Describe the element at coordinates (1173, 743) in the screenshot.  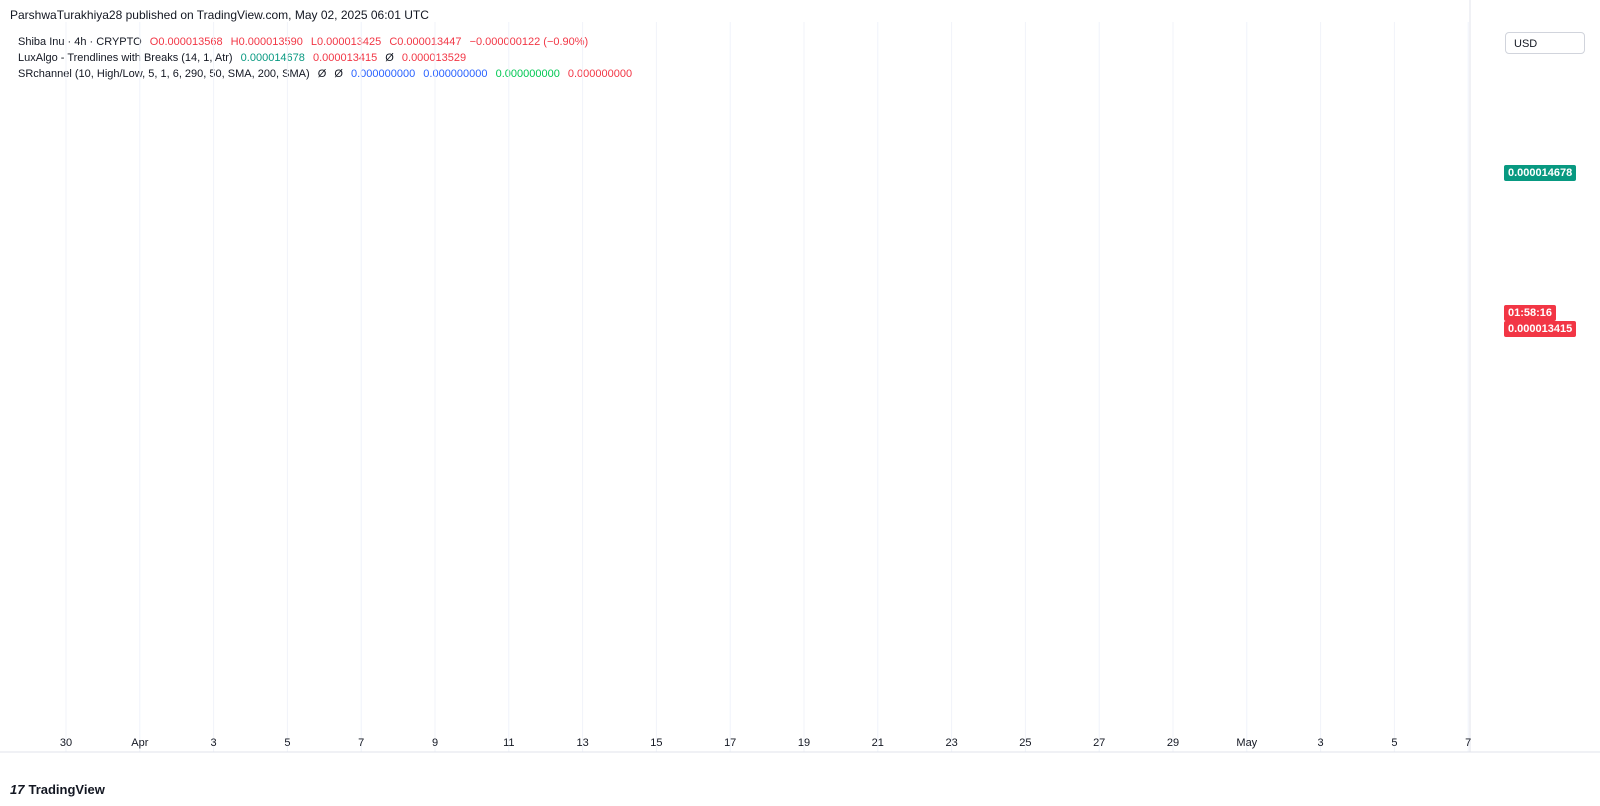
I see `time-tick-label: 29` at that location.